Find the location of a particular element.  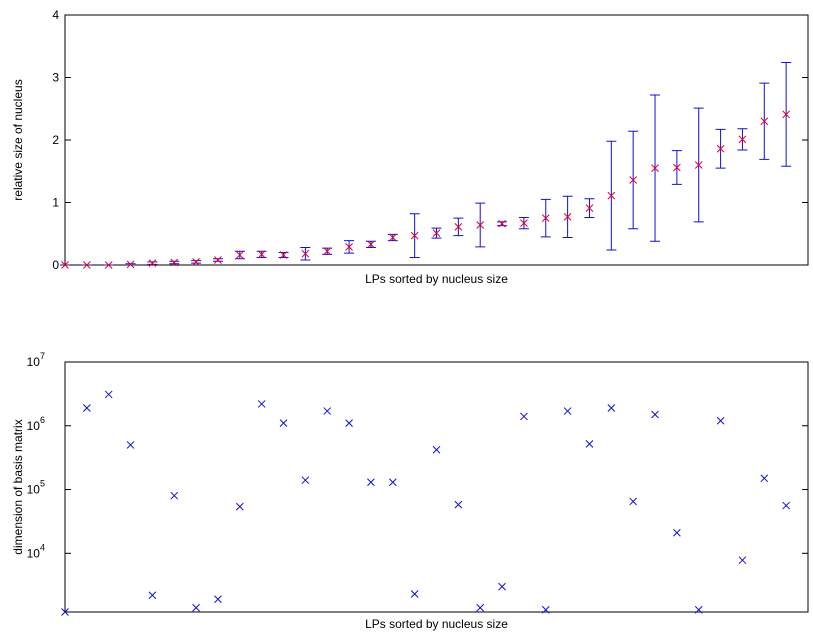

y-tick-label: 0 is located at coordinates (55, 265).